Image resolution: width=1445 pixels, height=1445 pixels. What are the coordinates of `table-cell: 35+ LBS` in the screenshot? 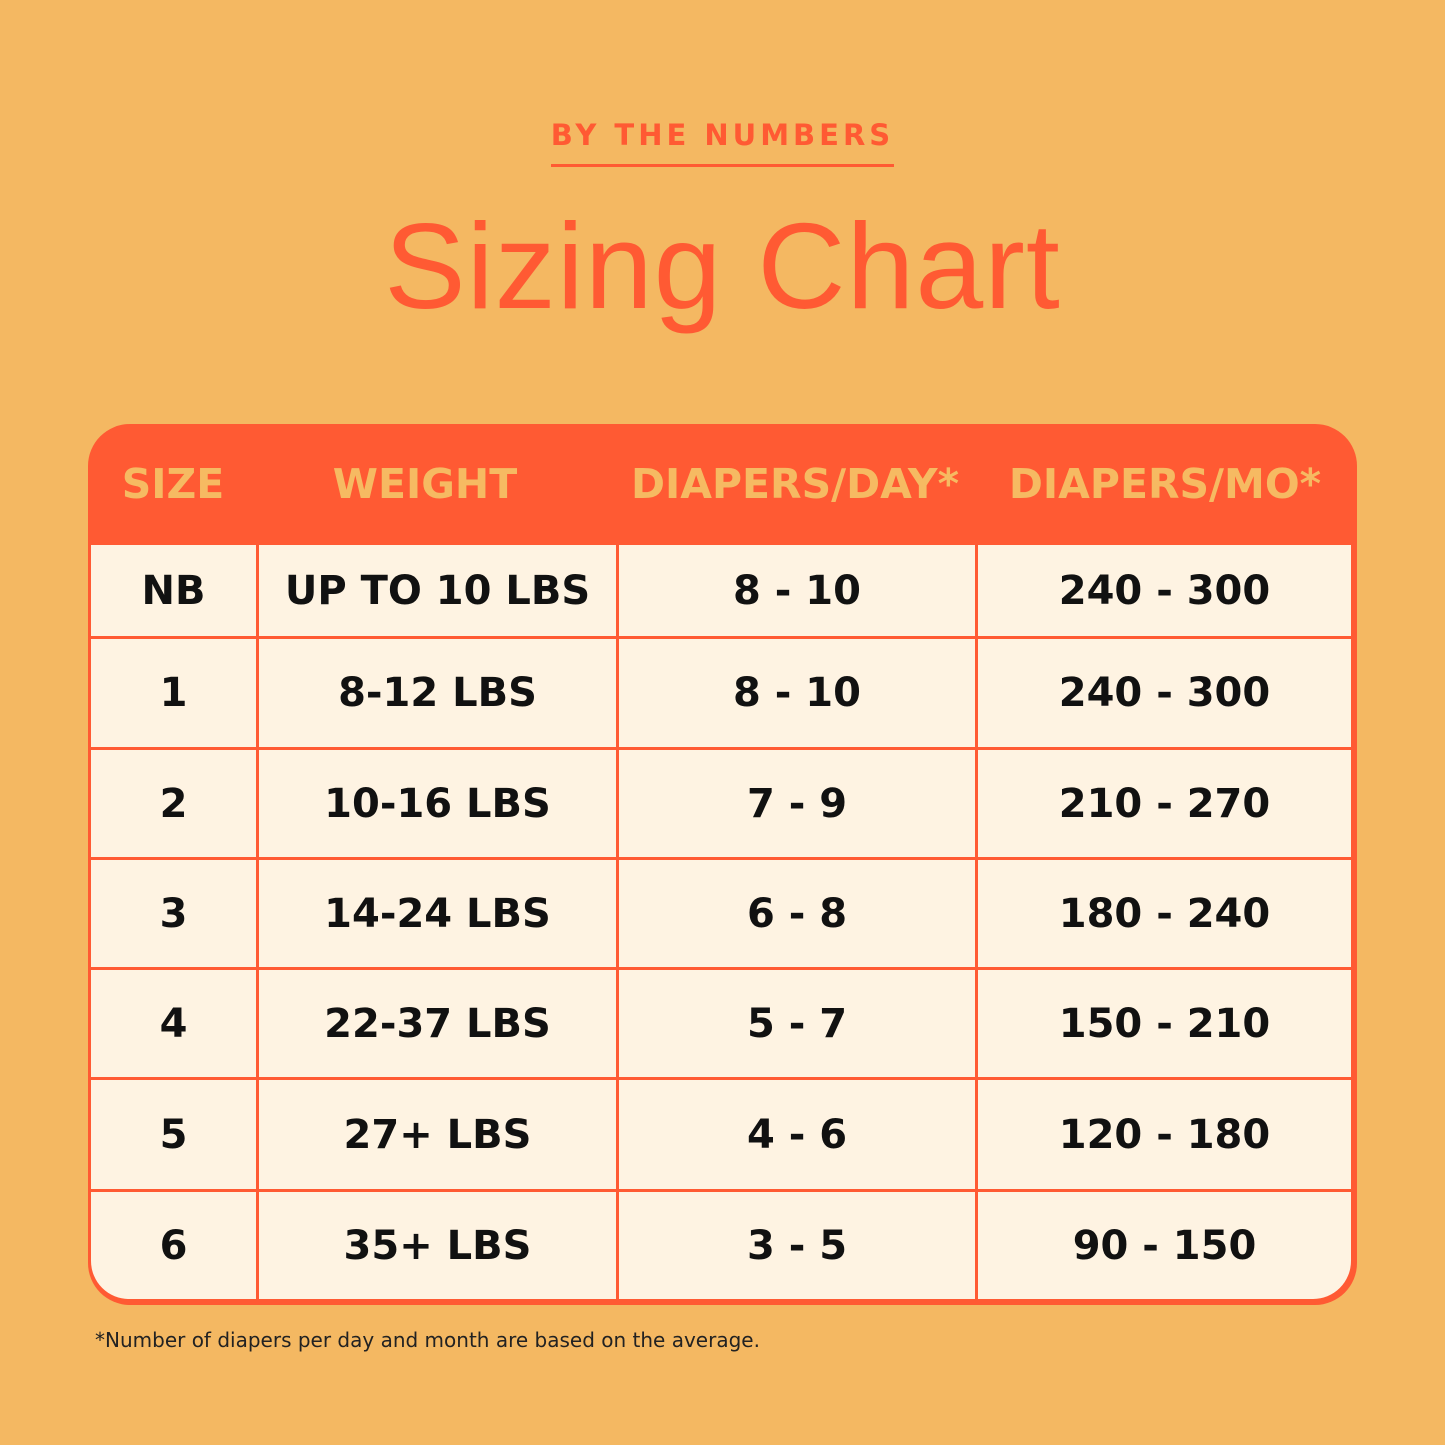 It's located at (437, 1245).